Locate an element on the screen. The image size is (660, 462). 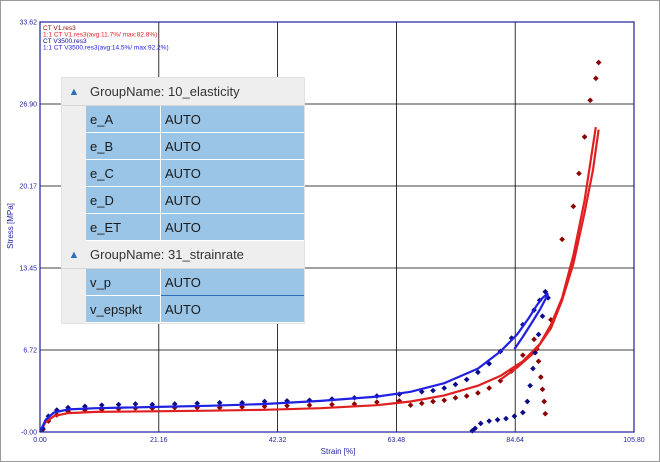
property-name: e_B is located at coordinates (123, 146).